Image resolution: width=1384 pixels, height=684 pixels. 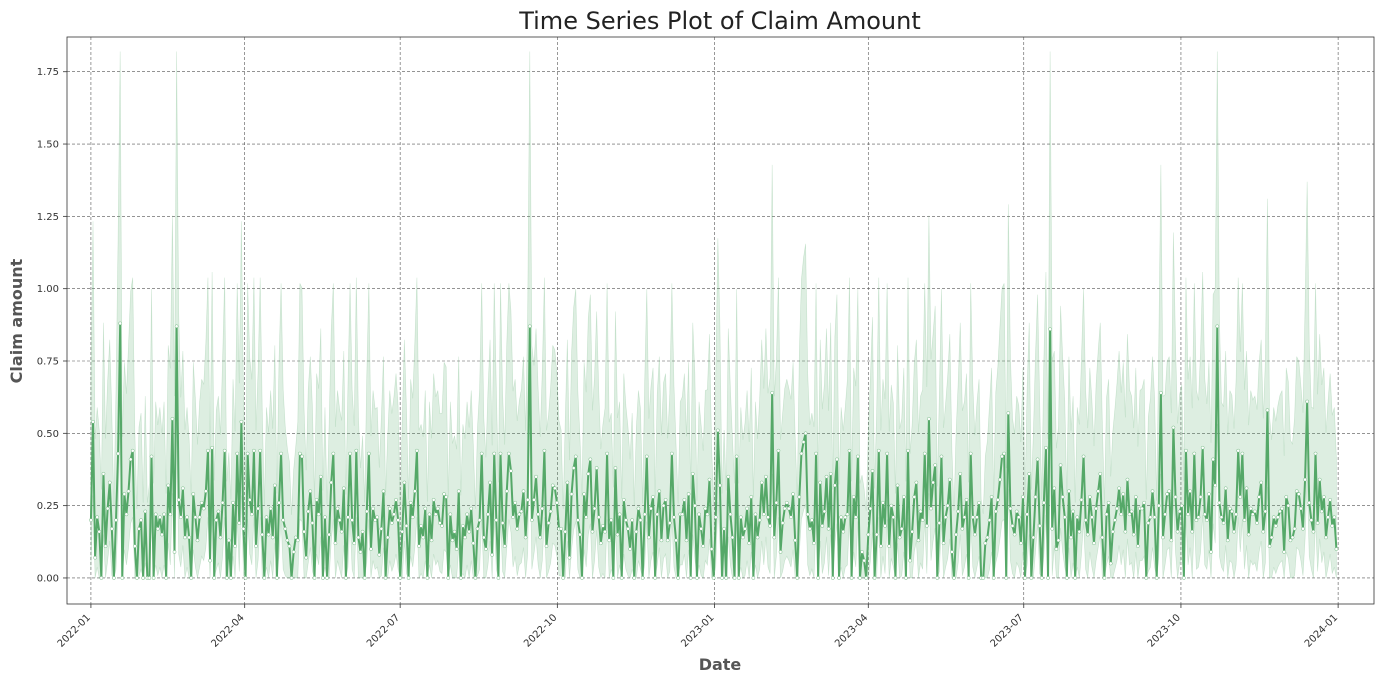 What do you see at coordinates (383, 630) in the screenshot?
I see `x-tick-label: 2022-07` at bounding box center [383, 630].